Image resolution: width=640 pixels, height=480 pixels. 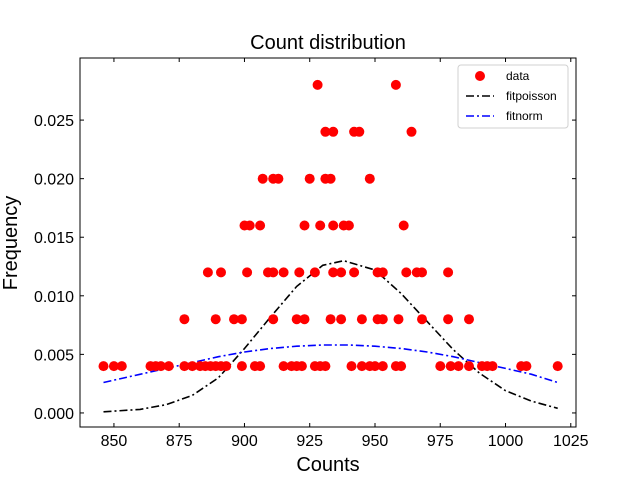 What do you see at coordinates (571, 441) in the screenshot?
I see `x-tick-label: 1025` at bounding box center [571, 441].